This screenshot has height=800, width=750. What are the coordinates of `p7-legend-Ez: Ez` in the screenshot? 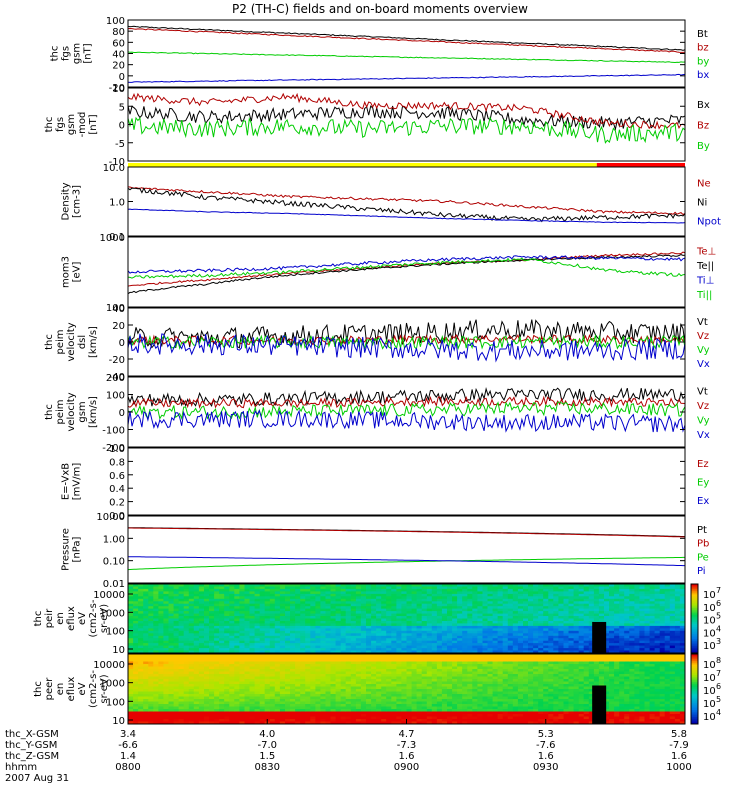 It's located at (703, 464).